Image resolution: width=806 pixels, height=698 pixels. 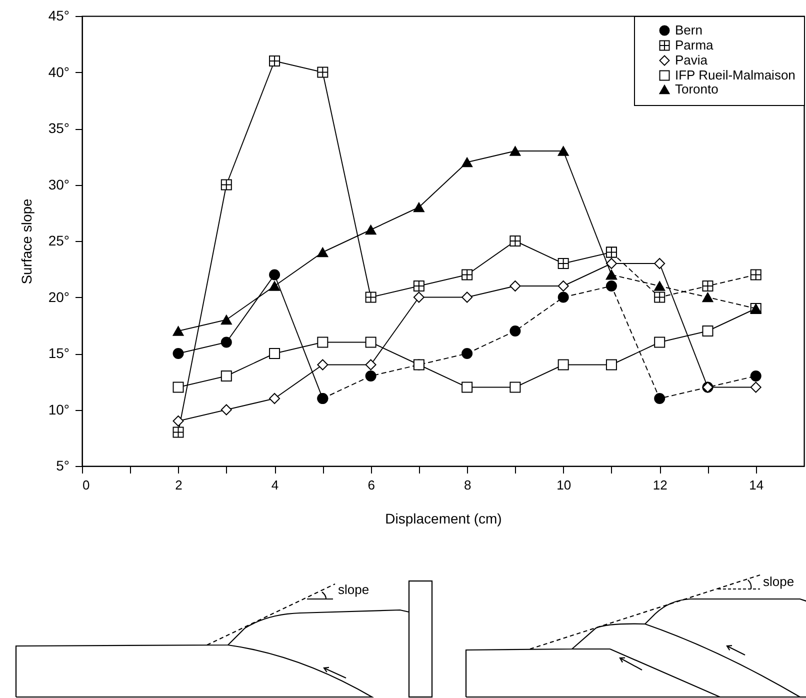 I want to click on y-tick-label: 35°, so click(x=59, y=128).